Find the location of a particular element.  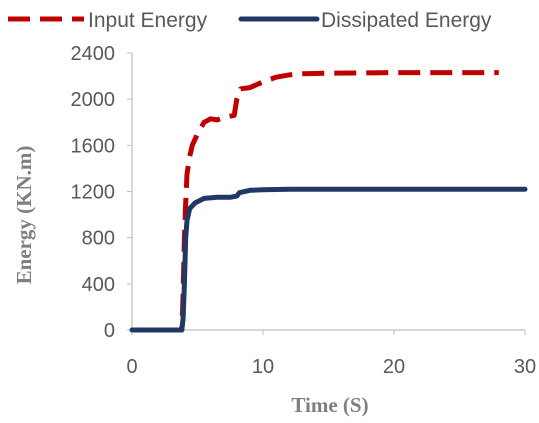

x-axis-title: Time (S) is located at coordinates (329, 405).